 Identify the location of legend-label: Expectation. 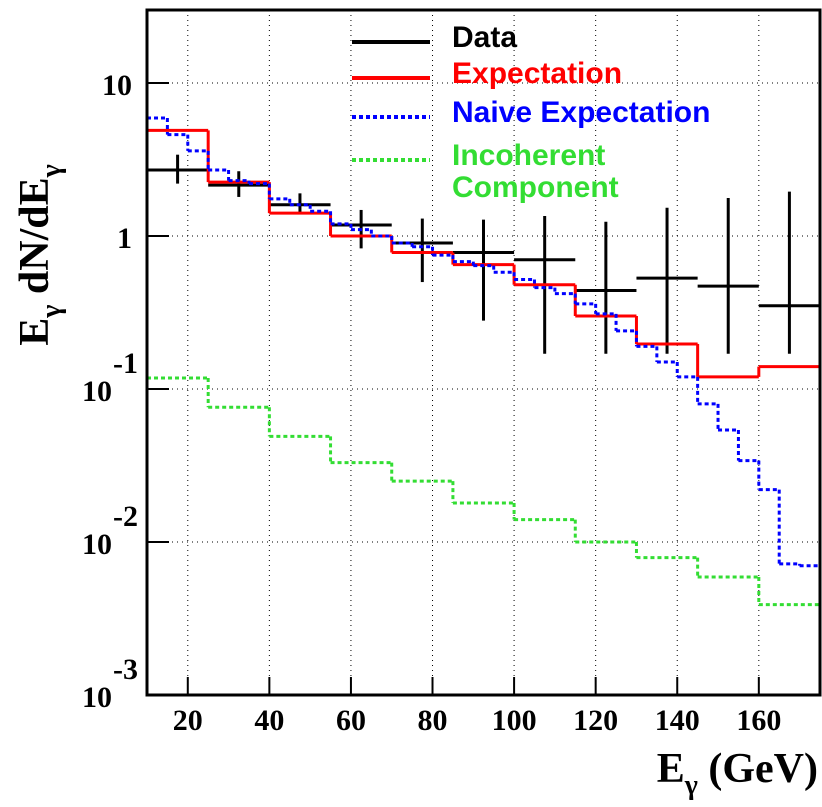
(537, 74).